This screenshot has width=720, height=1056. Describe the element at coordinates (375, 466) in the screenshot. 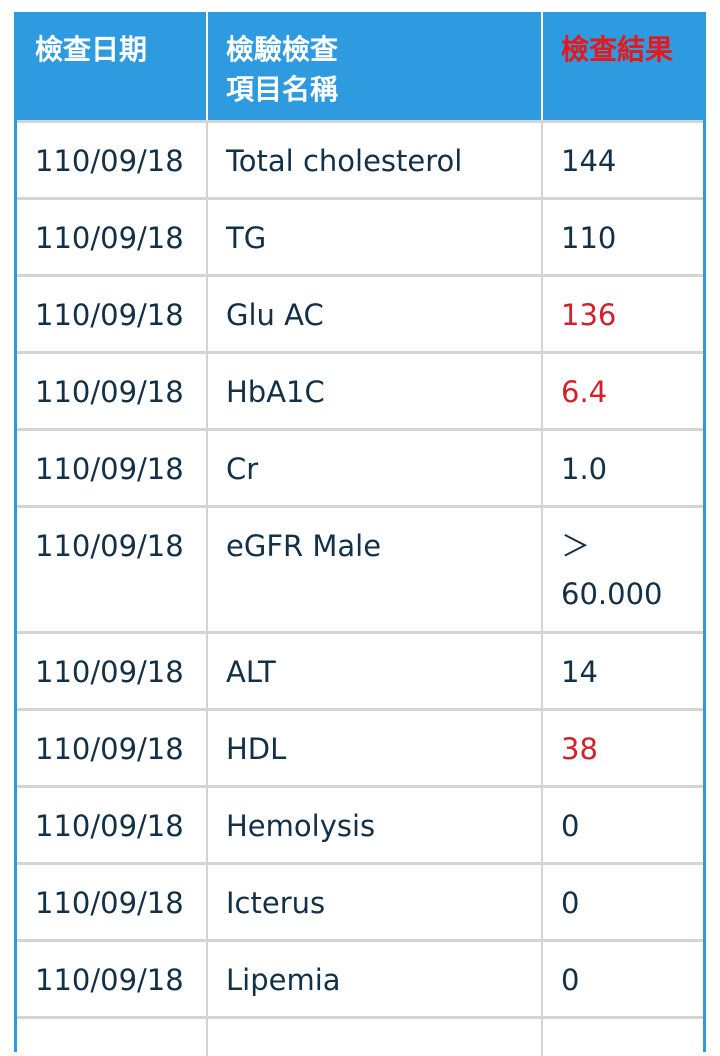

I see `cell-item: Cr` at that location.